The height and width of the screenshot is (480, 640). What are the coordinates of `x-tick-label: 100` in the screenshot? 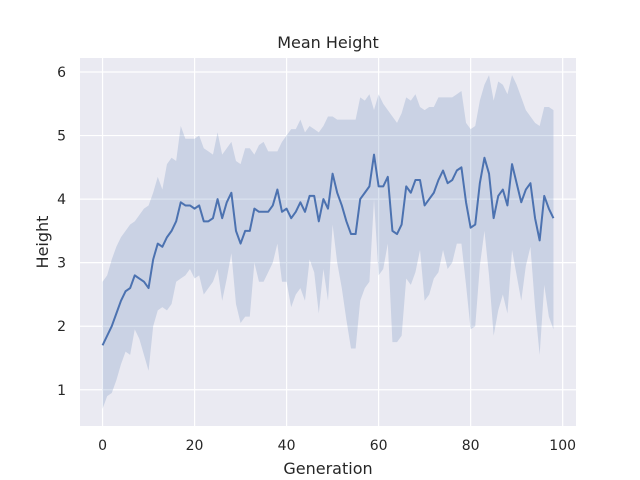 It's located at (562, 446).